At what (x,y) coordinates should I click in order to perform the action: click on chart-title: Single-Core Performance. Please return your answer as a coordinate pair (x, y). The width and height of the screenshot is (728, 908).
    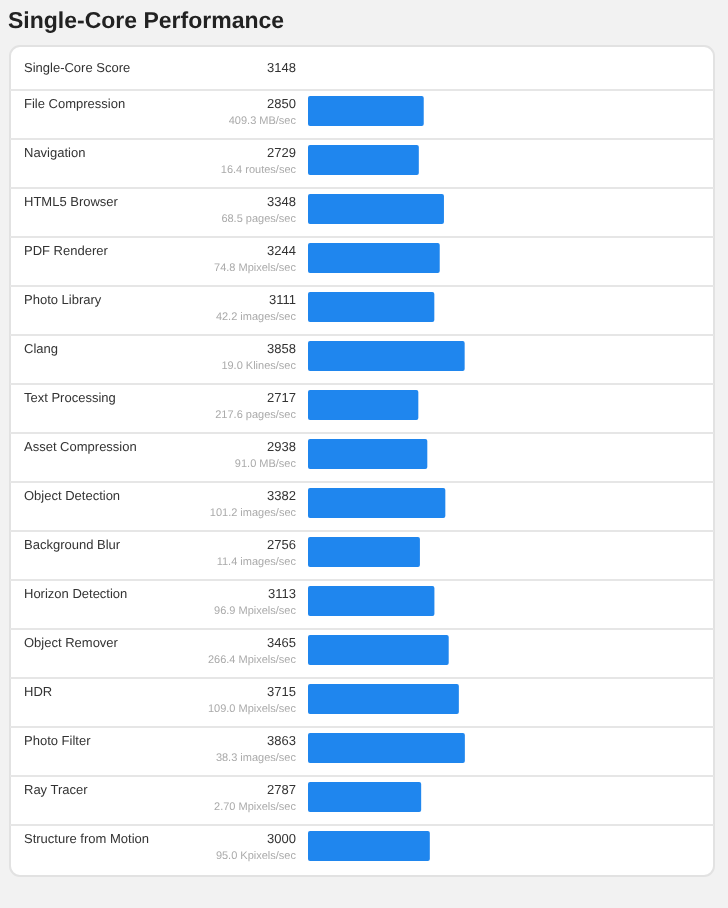
    Looking at the image, I should click on (146, 22).